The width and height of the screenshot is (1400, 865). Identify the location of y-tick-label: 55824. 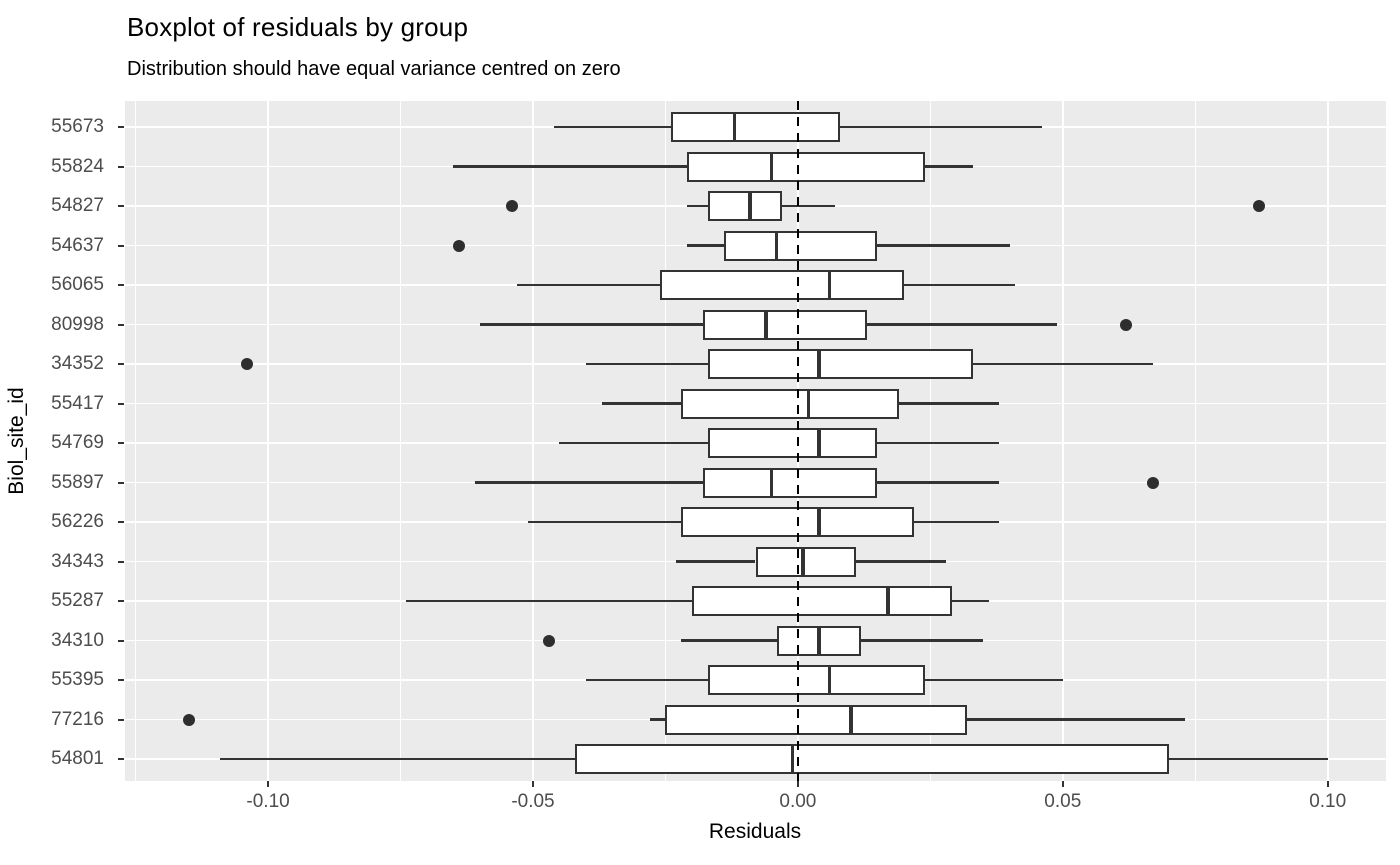
(77, 166).